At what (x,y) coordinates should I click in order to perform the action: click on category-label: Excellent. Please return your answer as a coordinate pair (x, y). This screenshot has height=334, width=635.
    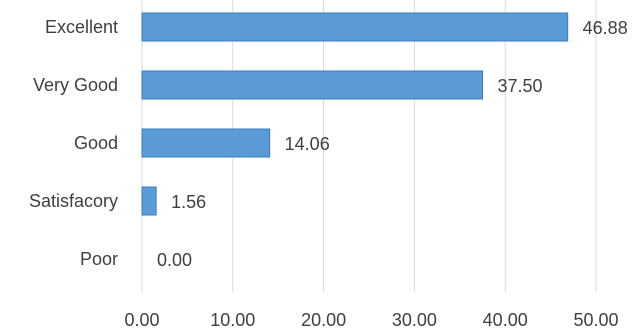
    Looking at the image, I should click on (81, 27).